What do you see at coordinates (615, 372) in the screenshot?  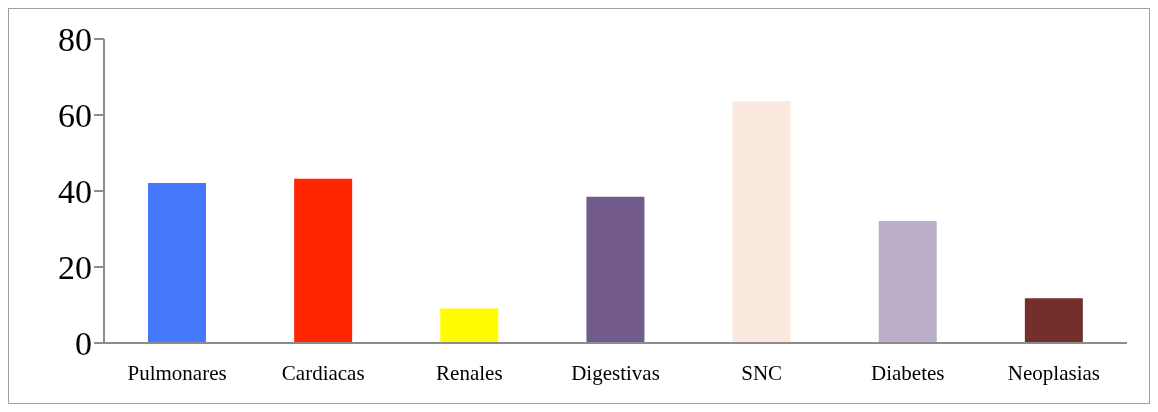 I see `x-tick-label: Digestivas` at bounding box center [615, 372].